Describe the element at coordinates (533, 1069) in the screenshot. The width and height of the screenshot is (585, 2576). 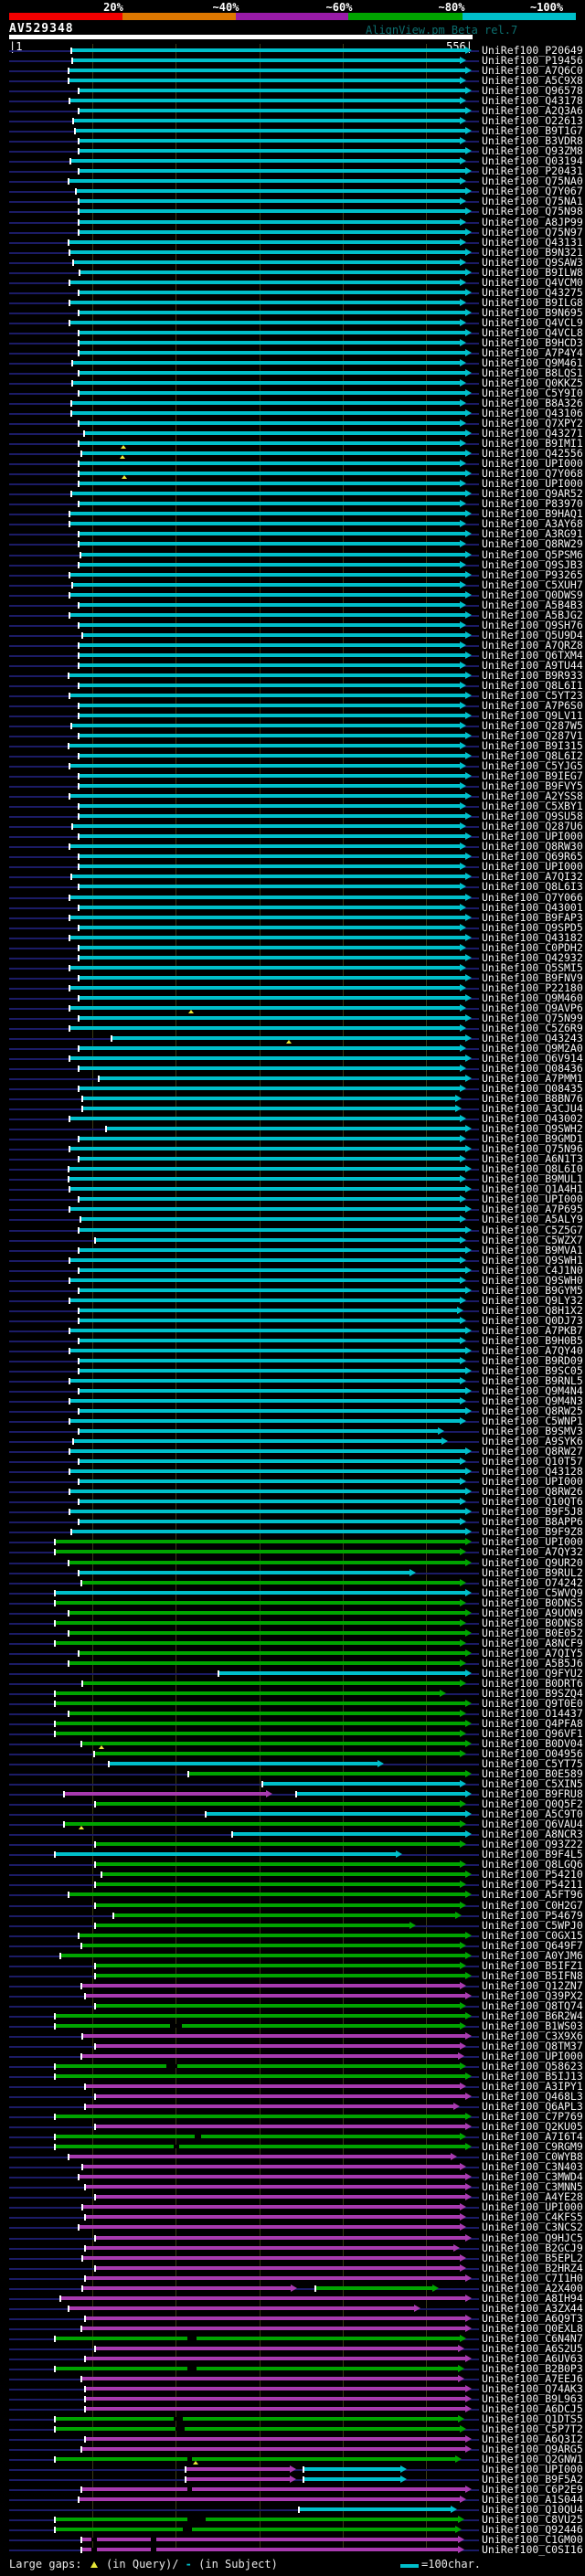
I see `hit-label: UniRef100_Q08436` at that location.